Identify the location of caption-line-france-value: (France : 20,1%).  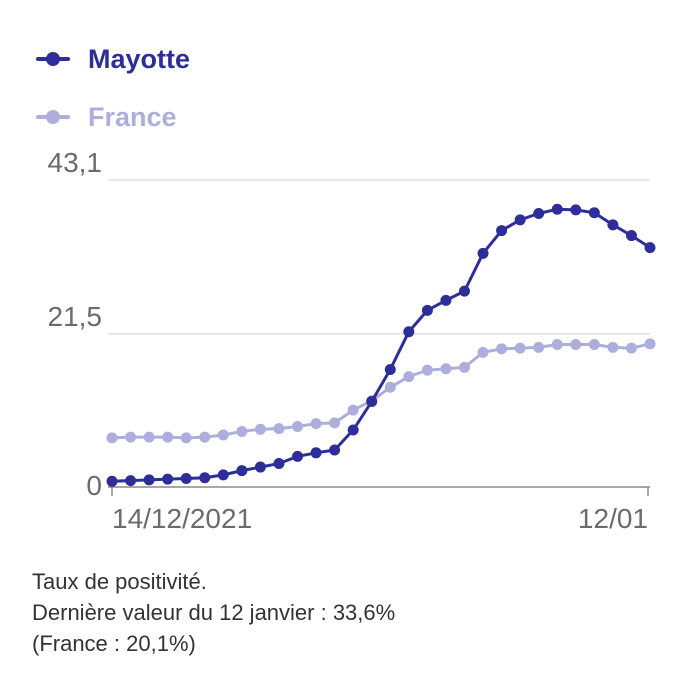
(114, 643).